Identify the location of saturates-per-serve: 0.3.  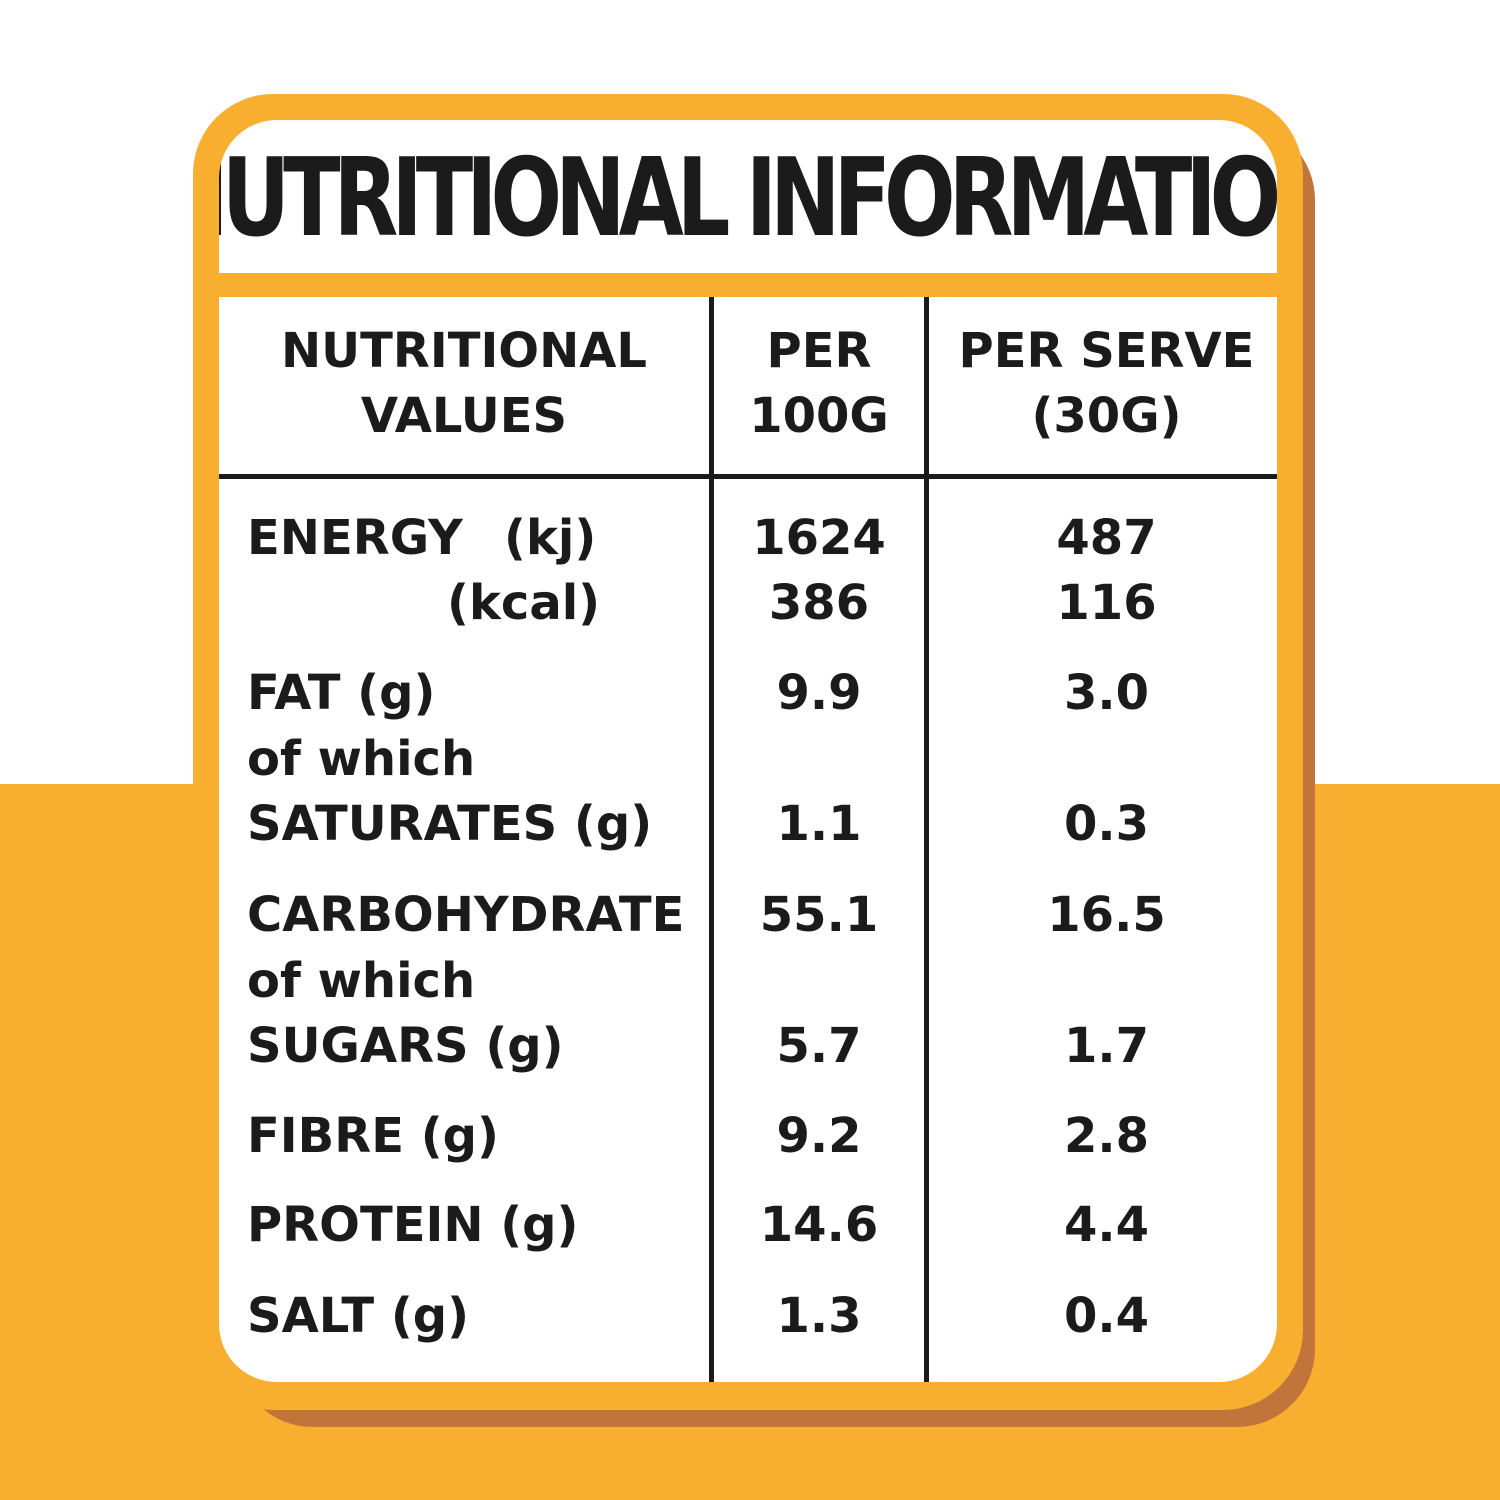
(1106, 824).